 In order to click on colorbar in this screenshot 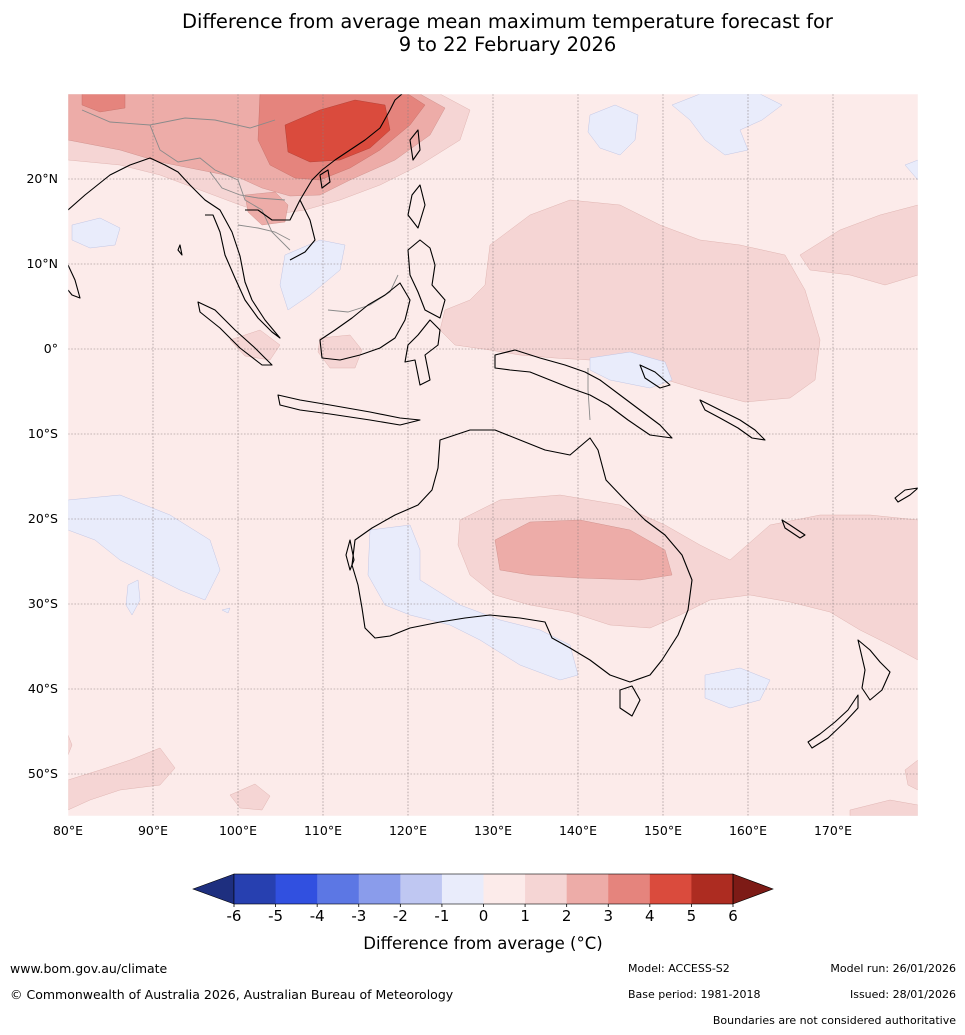, I will do `click(483, 890)`.